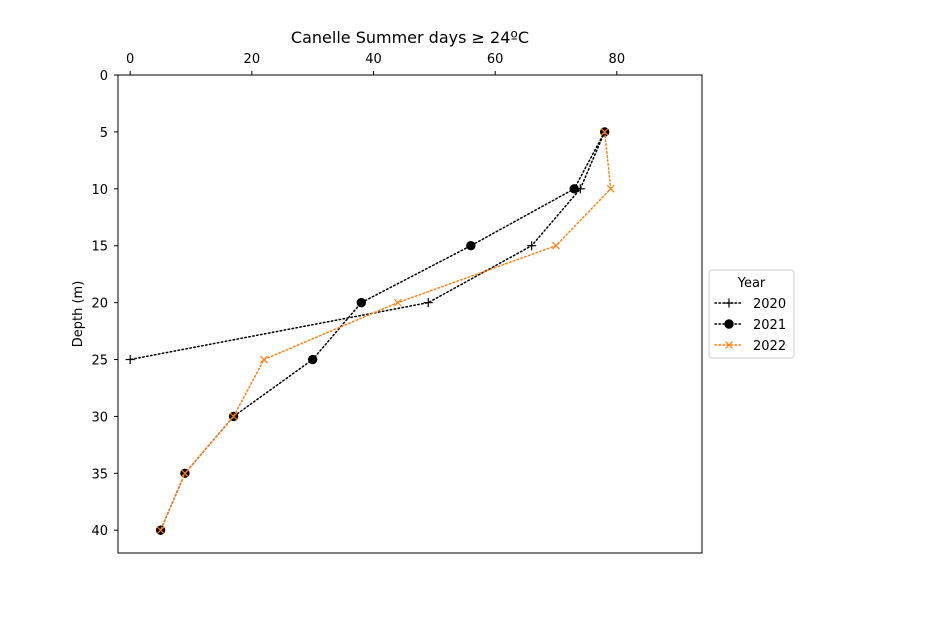  I want to click on legend: Year 2020 2021 2022, so click(751, 314).